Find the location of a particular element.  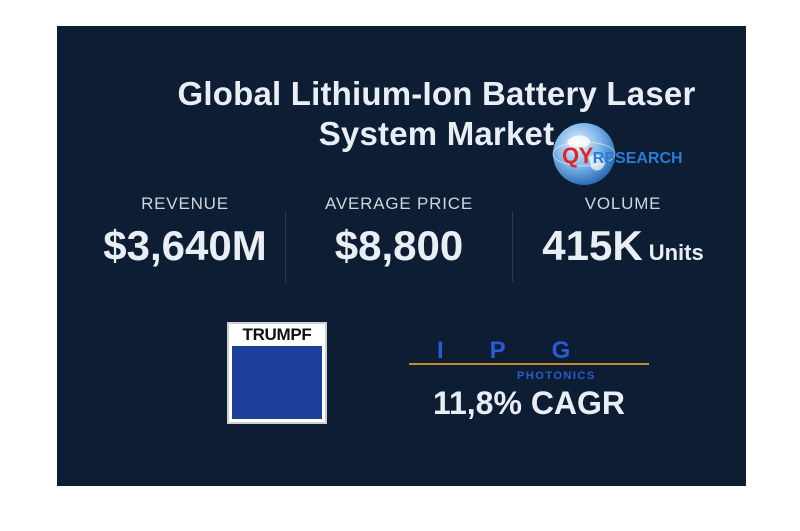

stat-unit: Units is located at coordinates (676, 252).